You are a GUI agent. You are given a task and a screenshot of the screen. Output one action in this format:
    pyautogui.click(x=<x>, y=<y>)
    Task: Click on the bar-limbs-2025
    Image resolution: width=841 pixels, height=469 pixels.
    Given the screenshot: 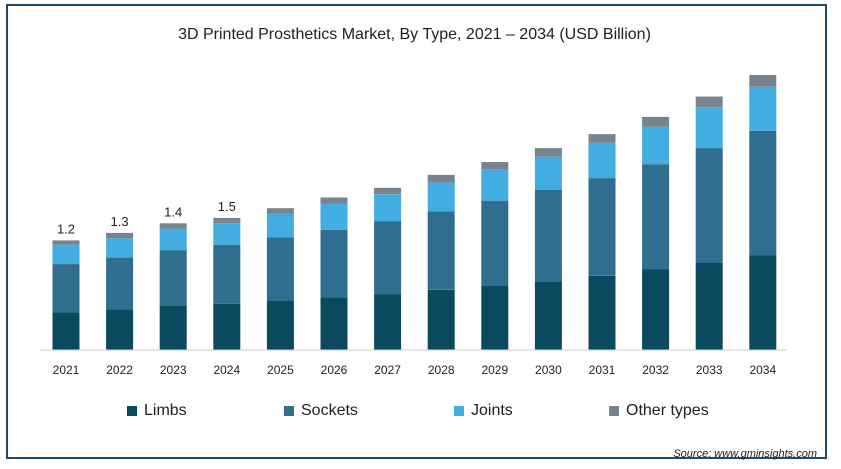 What is the action you would take?
    pyautogui.click(x=280, y=325)
    